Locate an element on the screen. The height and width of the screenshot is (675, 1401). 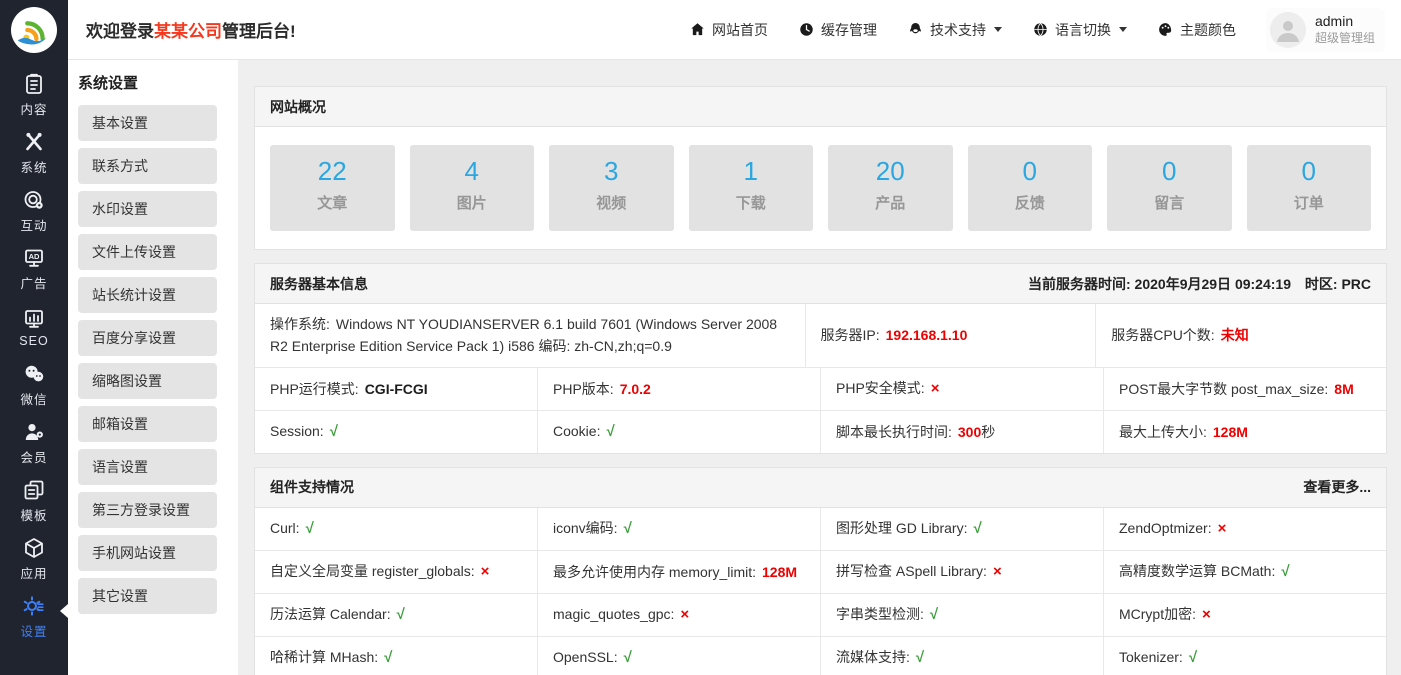
stat-box-图片: 4 图片 is located at coordinates (471, 188).